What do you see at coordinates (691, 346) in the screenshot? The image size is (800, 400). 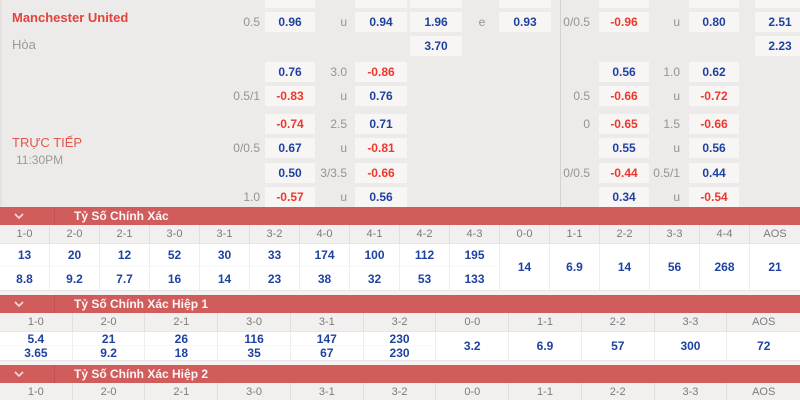 I see `score-odds-value: 300` at bounding box center [691, 346].